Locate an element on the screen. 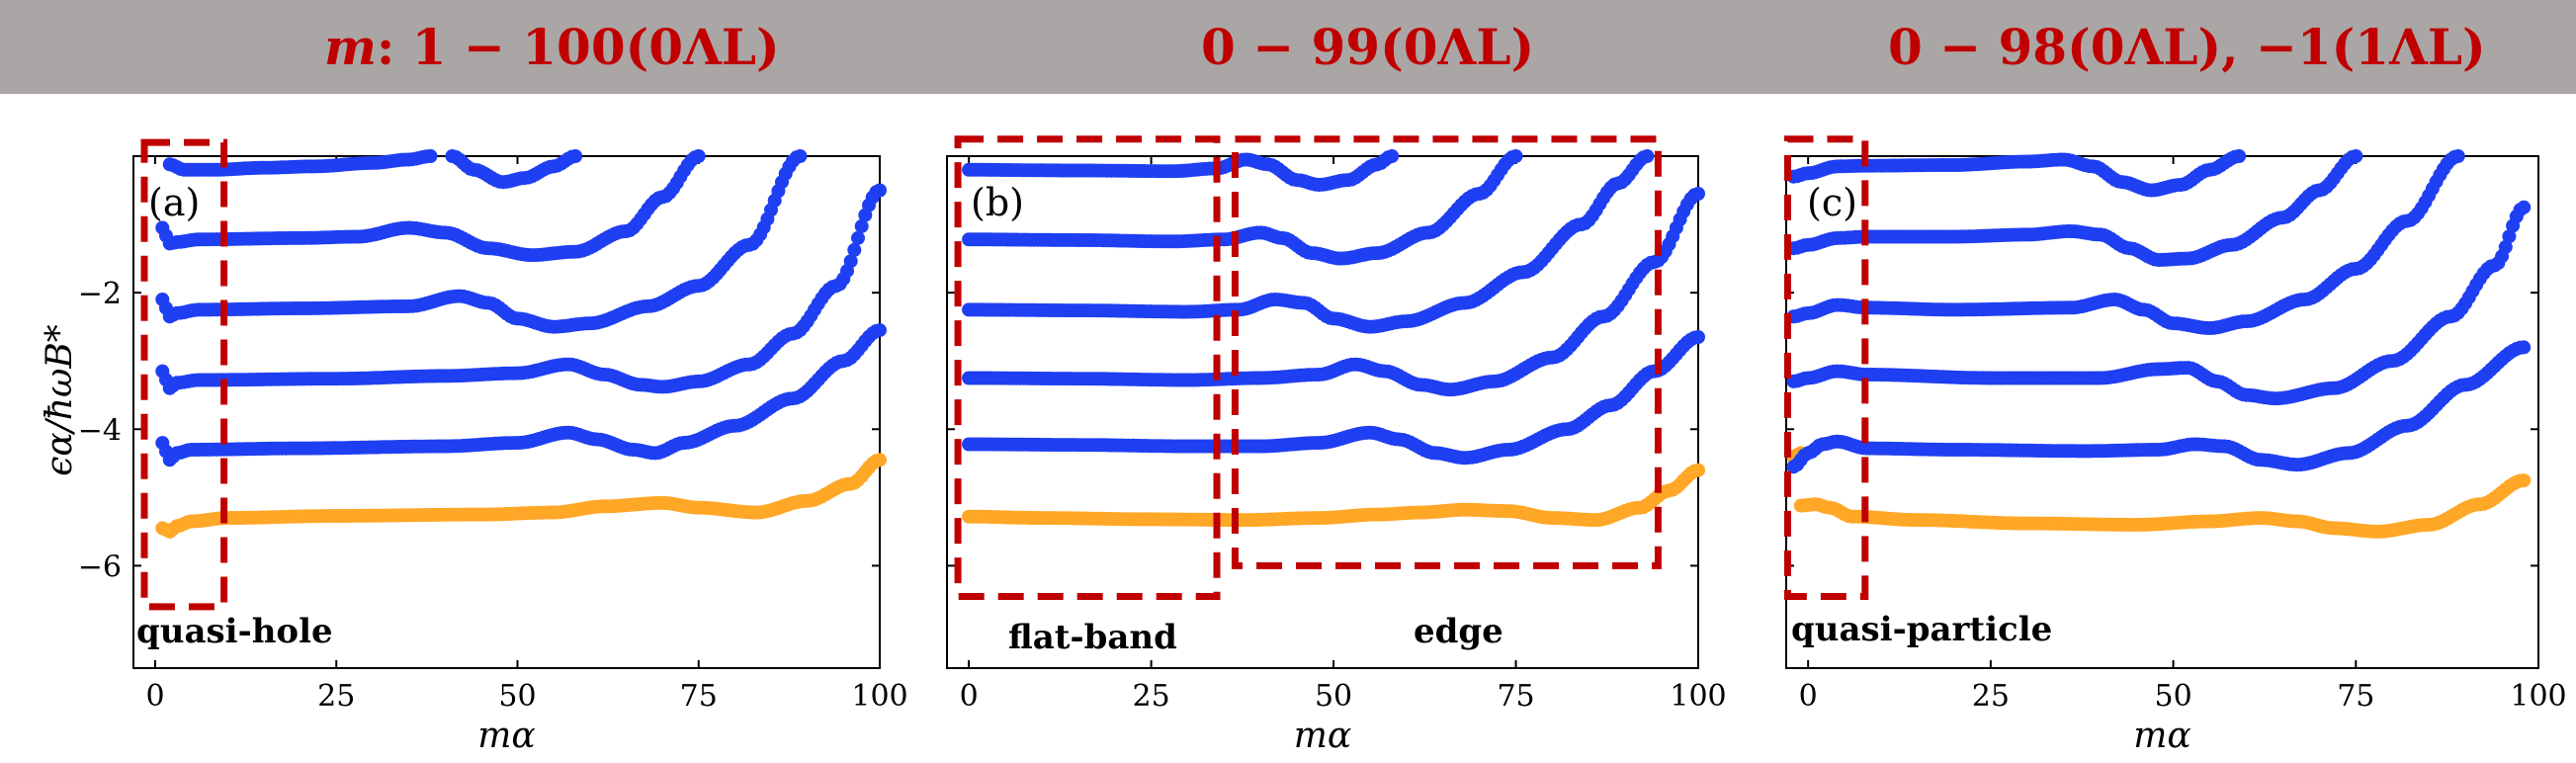 Image resolution: width=2576 pixels, height=763 pixels. panel-label: (c) is located at coordinates (1832, 202).